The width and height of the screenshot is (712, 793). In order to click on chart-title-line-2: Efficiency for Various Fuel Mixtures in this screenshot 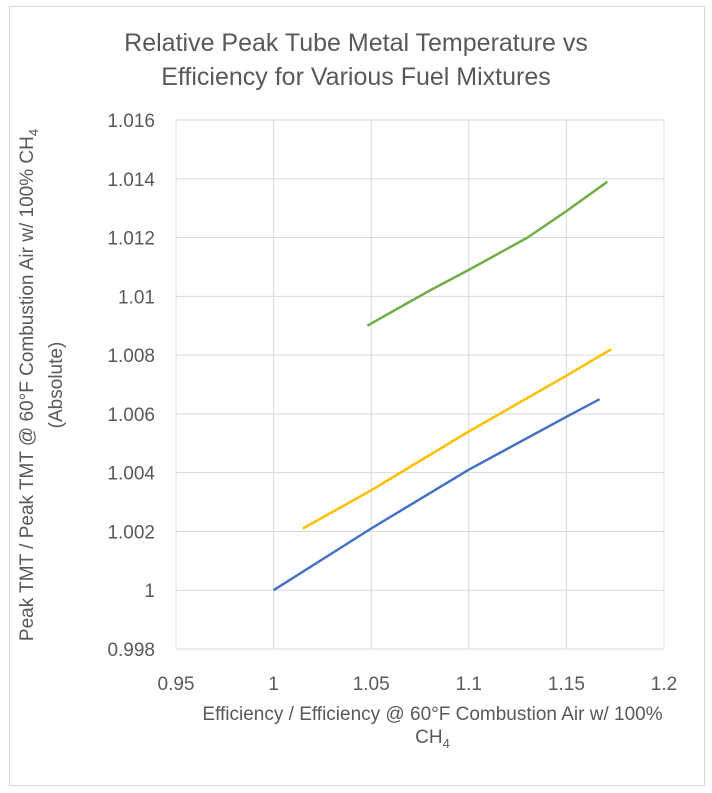, I will do `click(356, 77)`.